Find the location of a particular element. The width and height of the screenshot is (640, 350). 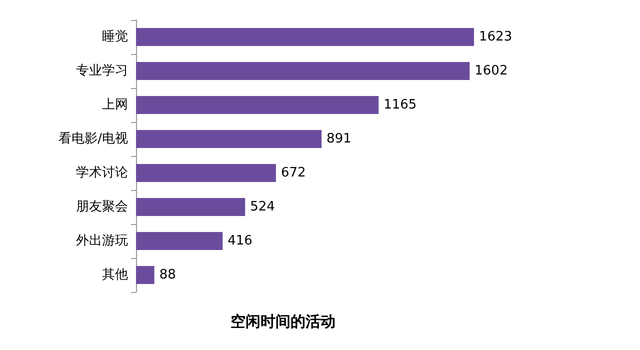

data-label: 416 is located at coordinates (240, 241).